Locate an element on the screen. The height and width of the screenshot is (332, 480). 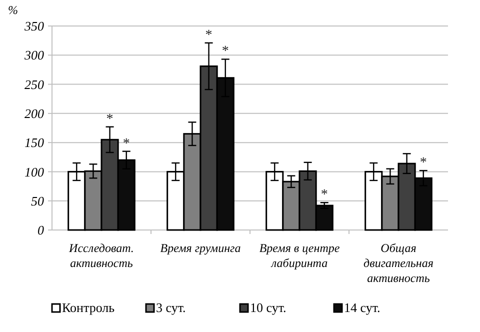
y-tick-label: 150 is located at coordinates (34, 142).